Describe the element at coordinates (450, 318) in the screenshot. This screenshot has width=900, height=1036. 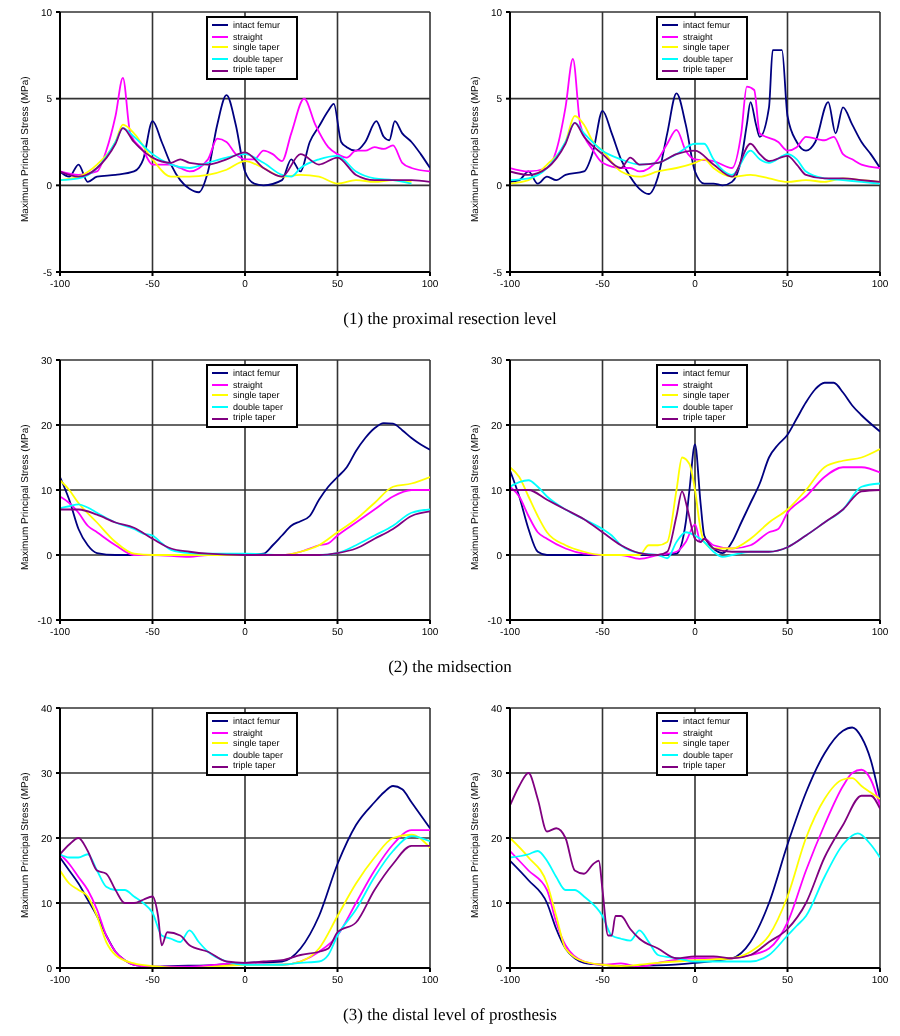
I see `text: (1) the proximal resection level` at that location.